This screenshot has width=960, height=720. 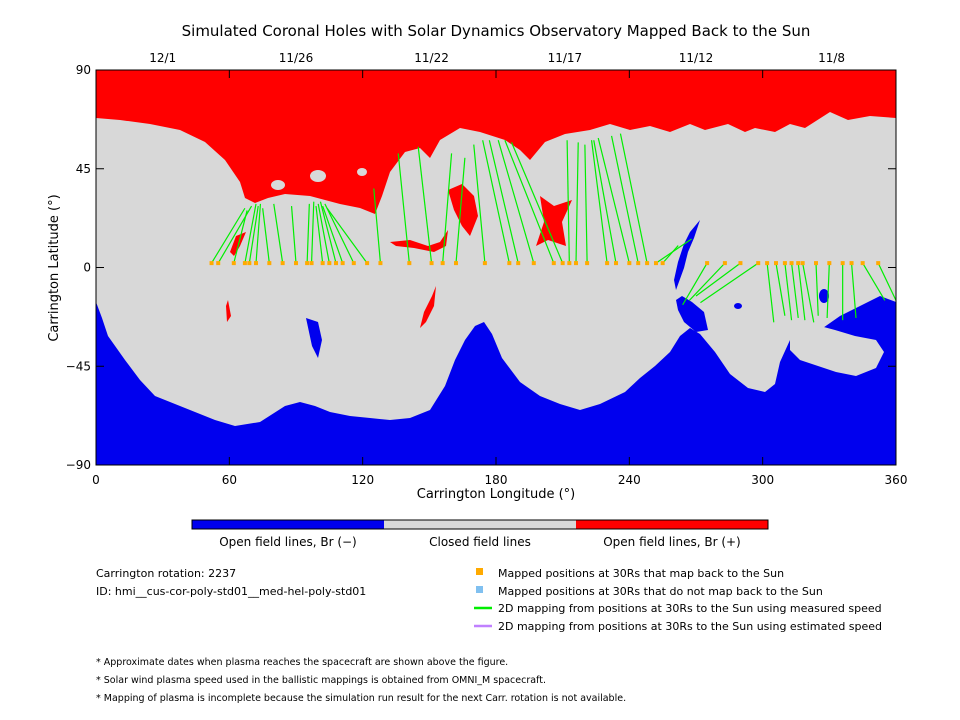 What do you see at coordinates (696, 58) in the screenshot?
I see `top-date-label: 11/12` at bounding box center [696, 58].